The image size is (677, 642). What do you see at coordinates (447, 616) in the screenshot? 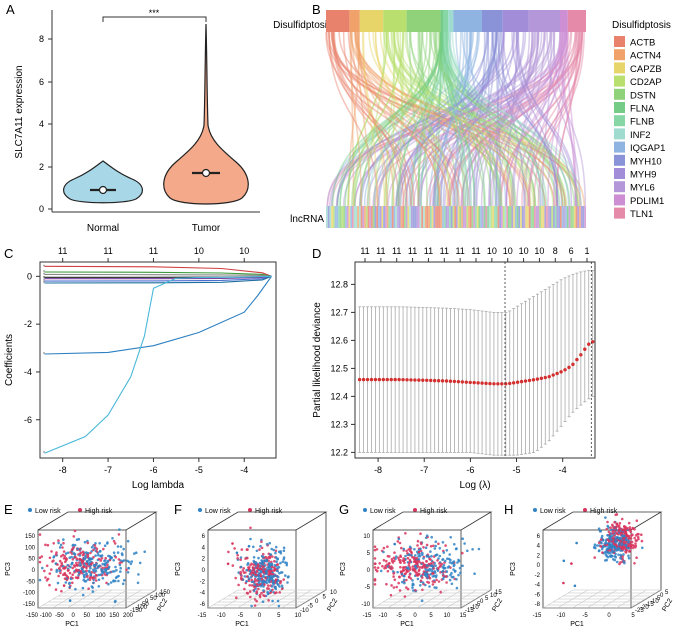
I see `pca-xtick: 10` at bounding box center [447, 616].